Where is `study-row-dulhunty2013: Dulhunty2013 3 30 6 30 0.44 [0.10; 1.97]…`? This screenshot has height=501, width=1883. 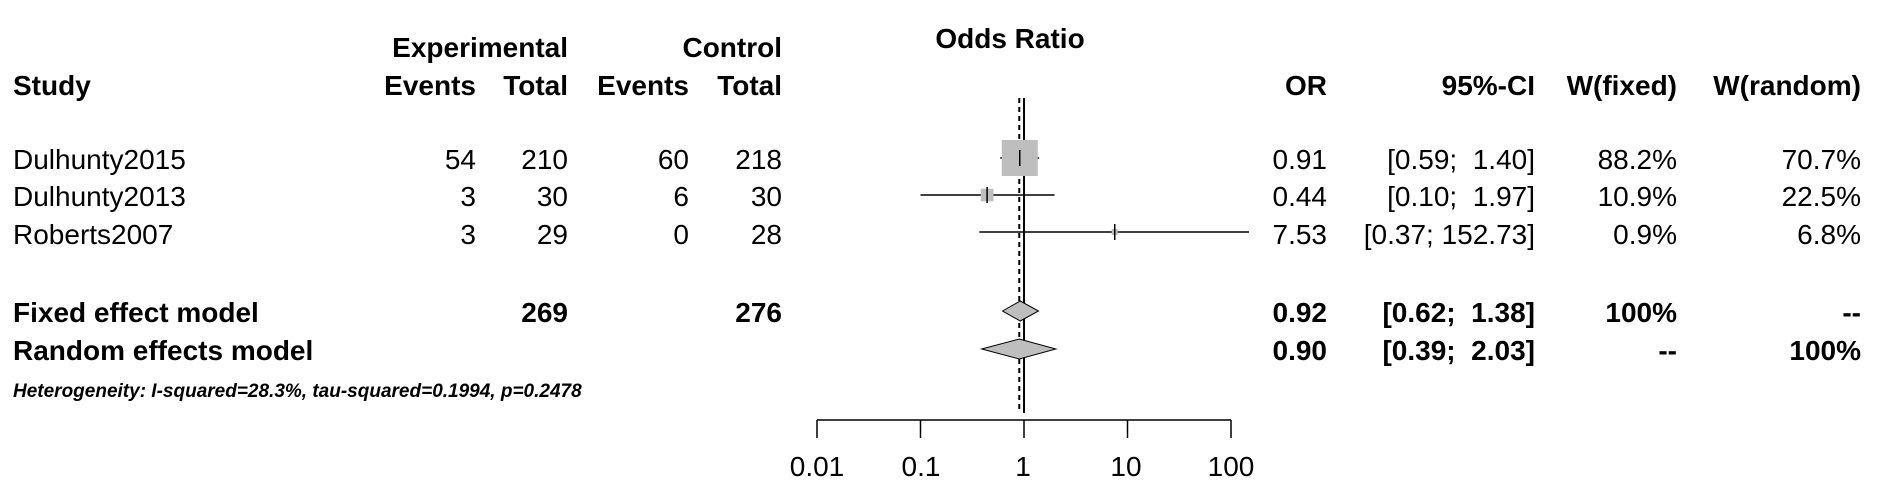
study-row-dulhunty2013: Dulhunty2013 3 30 6 30 0.44 [0.10; 1.97]… is located at coordinates (937, 196).